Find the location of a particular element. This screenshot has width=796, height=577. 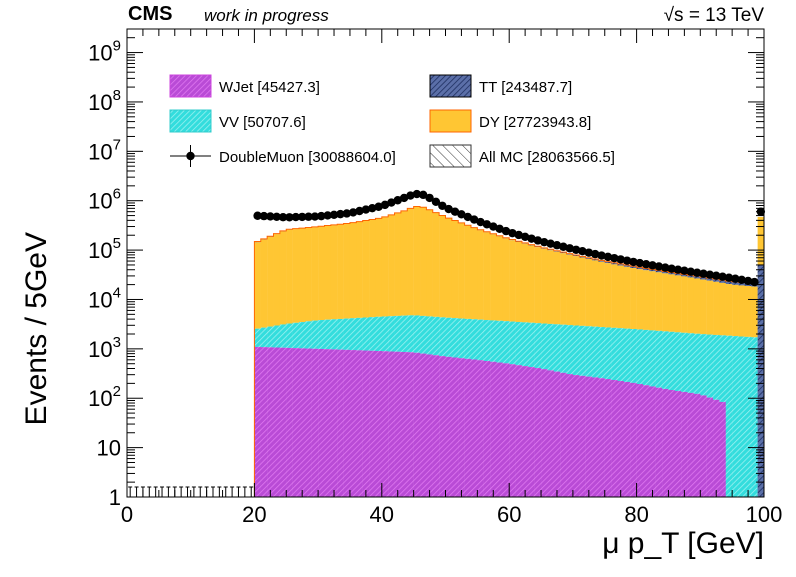

y-tick-exponent: 8 is located at coordinates (117, 95).